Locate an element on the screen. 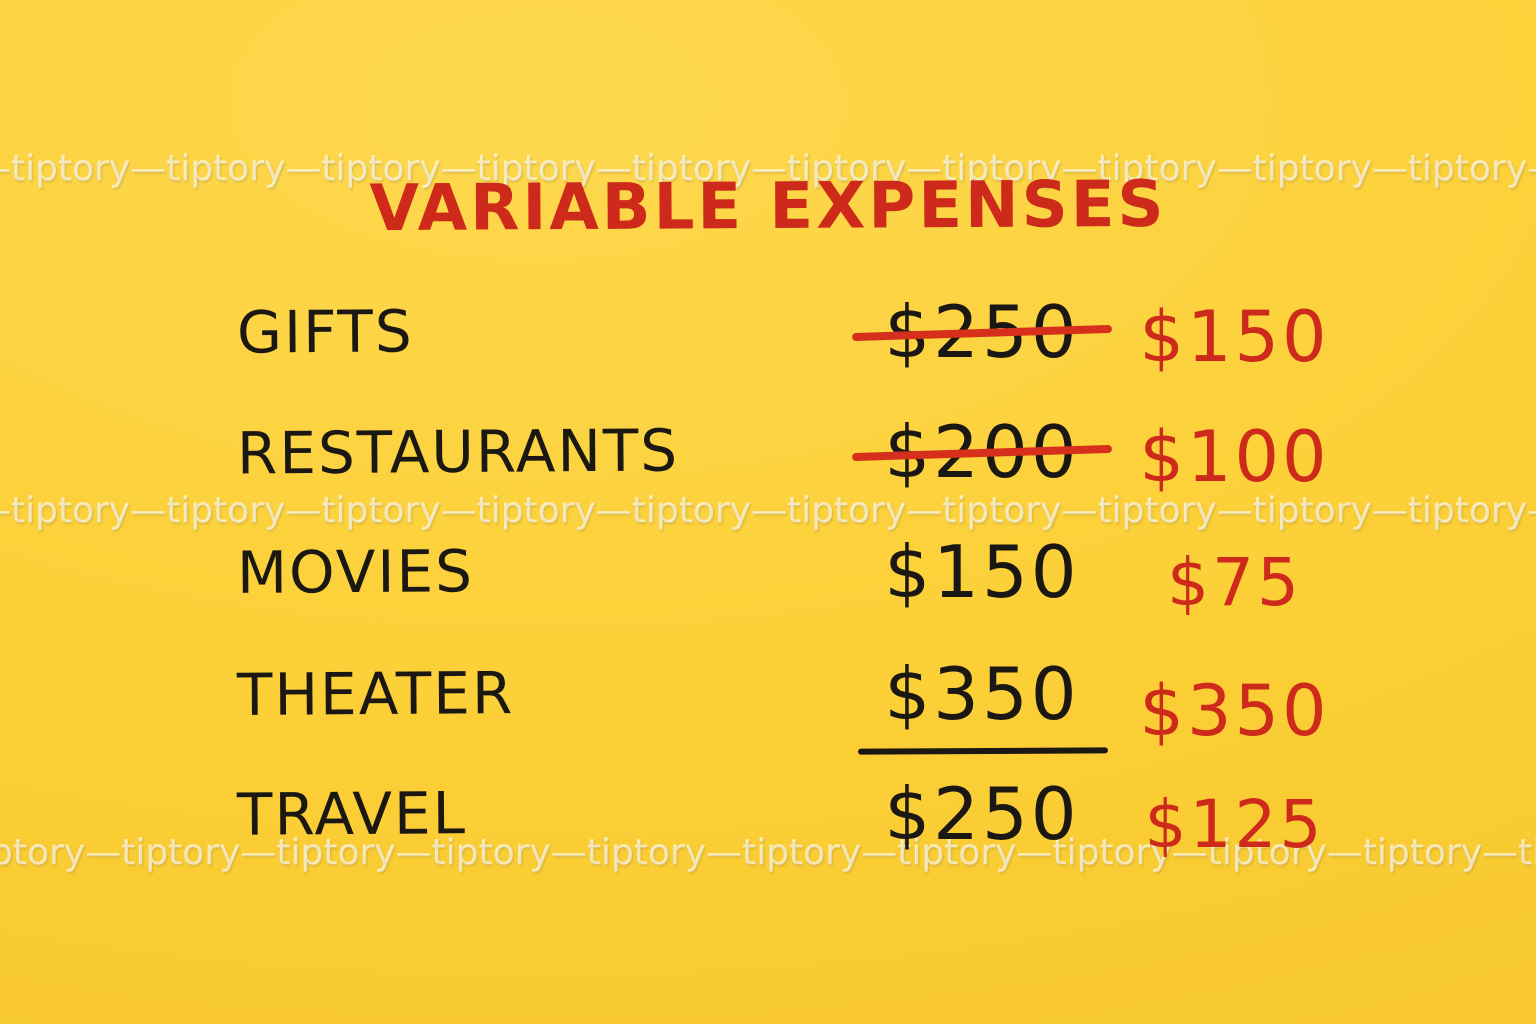  expense-new-amount: $75 is located at coordinates (1234, 582).